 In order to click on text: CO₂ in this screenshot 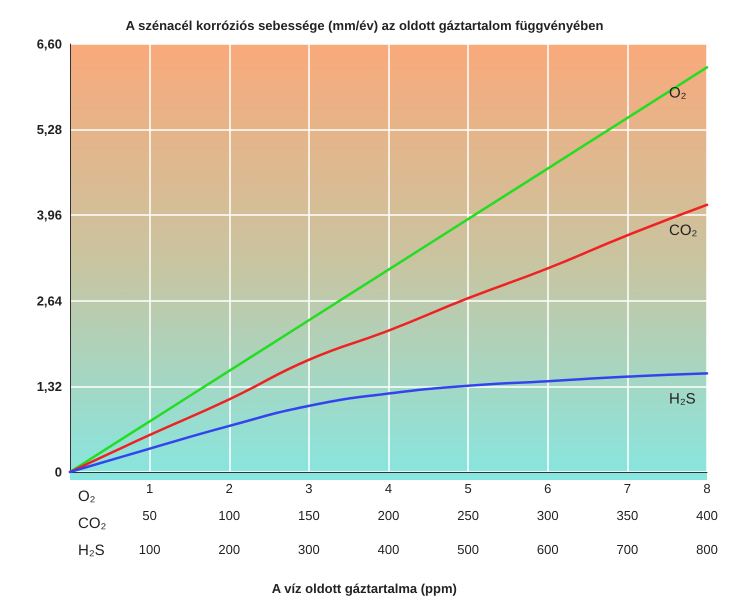, I will do `click(92, 523)`.